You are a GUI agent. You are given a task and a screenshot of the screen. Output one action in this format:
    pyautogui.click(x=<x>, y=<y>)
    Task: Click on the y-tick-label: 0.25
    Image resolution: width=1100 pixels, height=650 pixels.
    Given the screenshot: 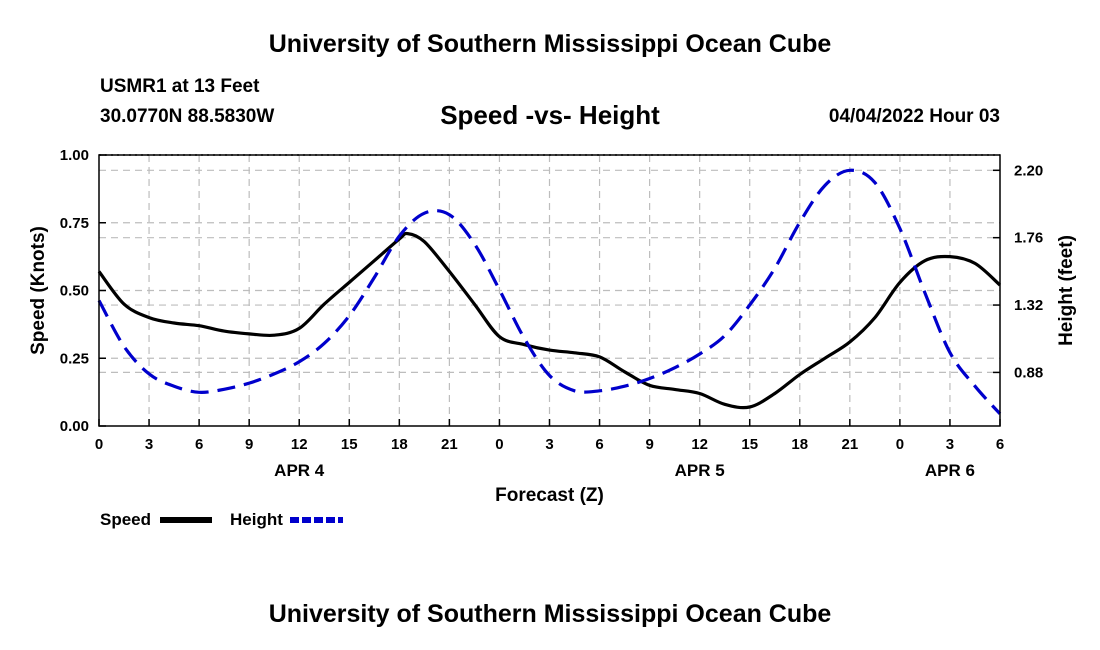 What is the action you would take?
    pyautogui.click(x=74, y=358)
    